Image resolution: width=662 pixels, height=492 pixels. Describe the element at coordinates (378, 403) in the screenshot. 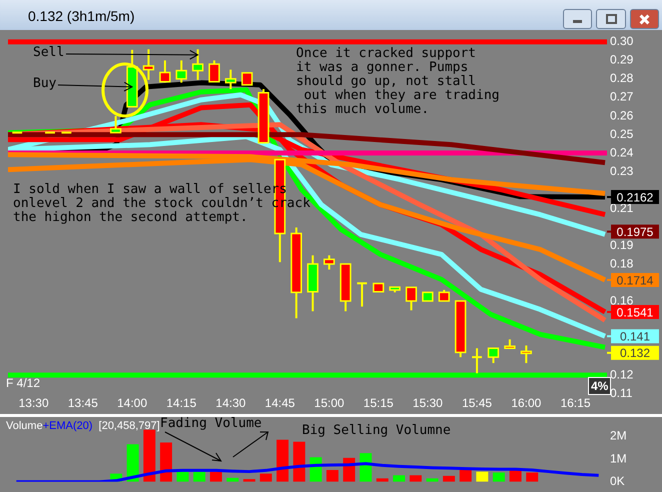

I see `x-tick-label: 15:15` at that location.